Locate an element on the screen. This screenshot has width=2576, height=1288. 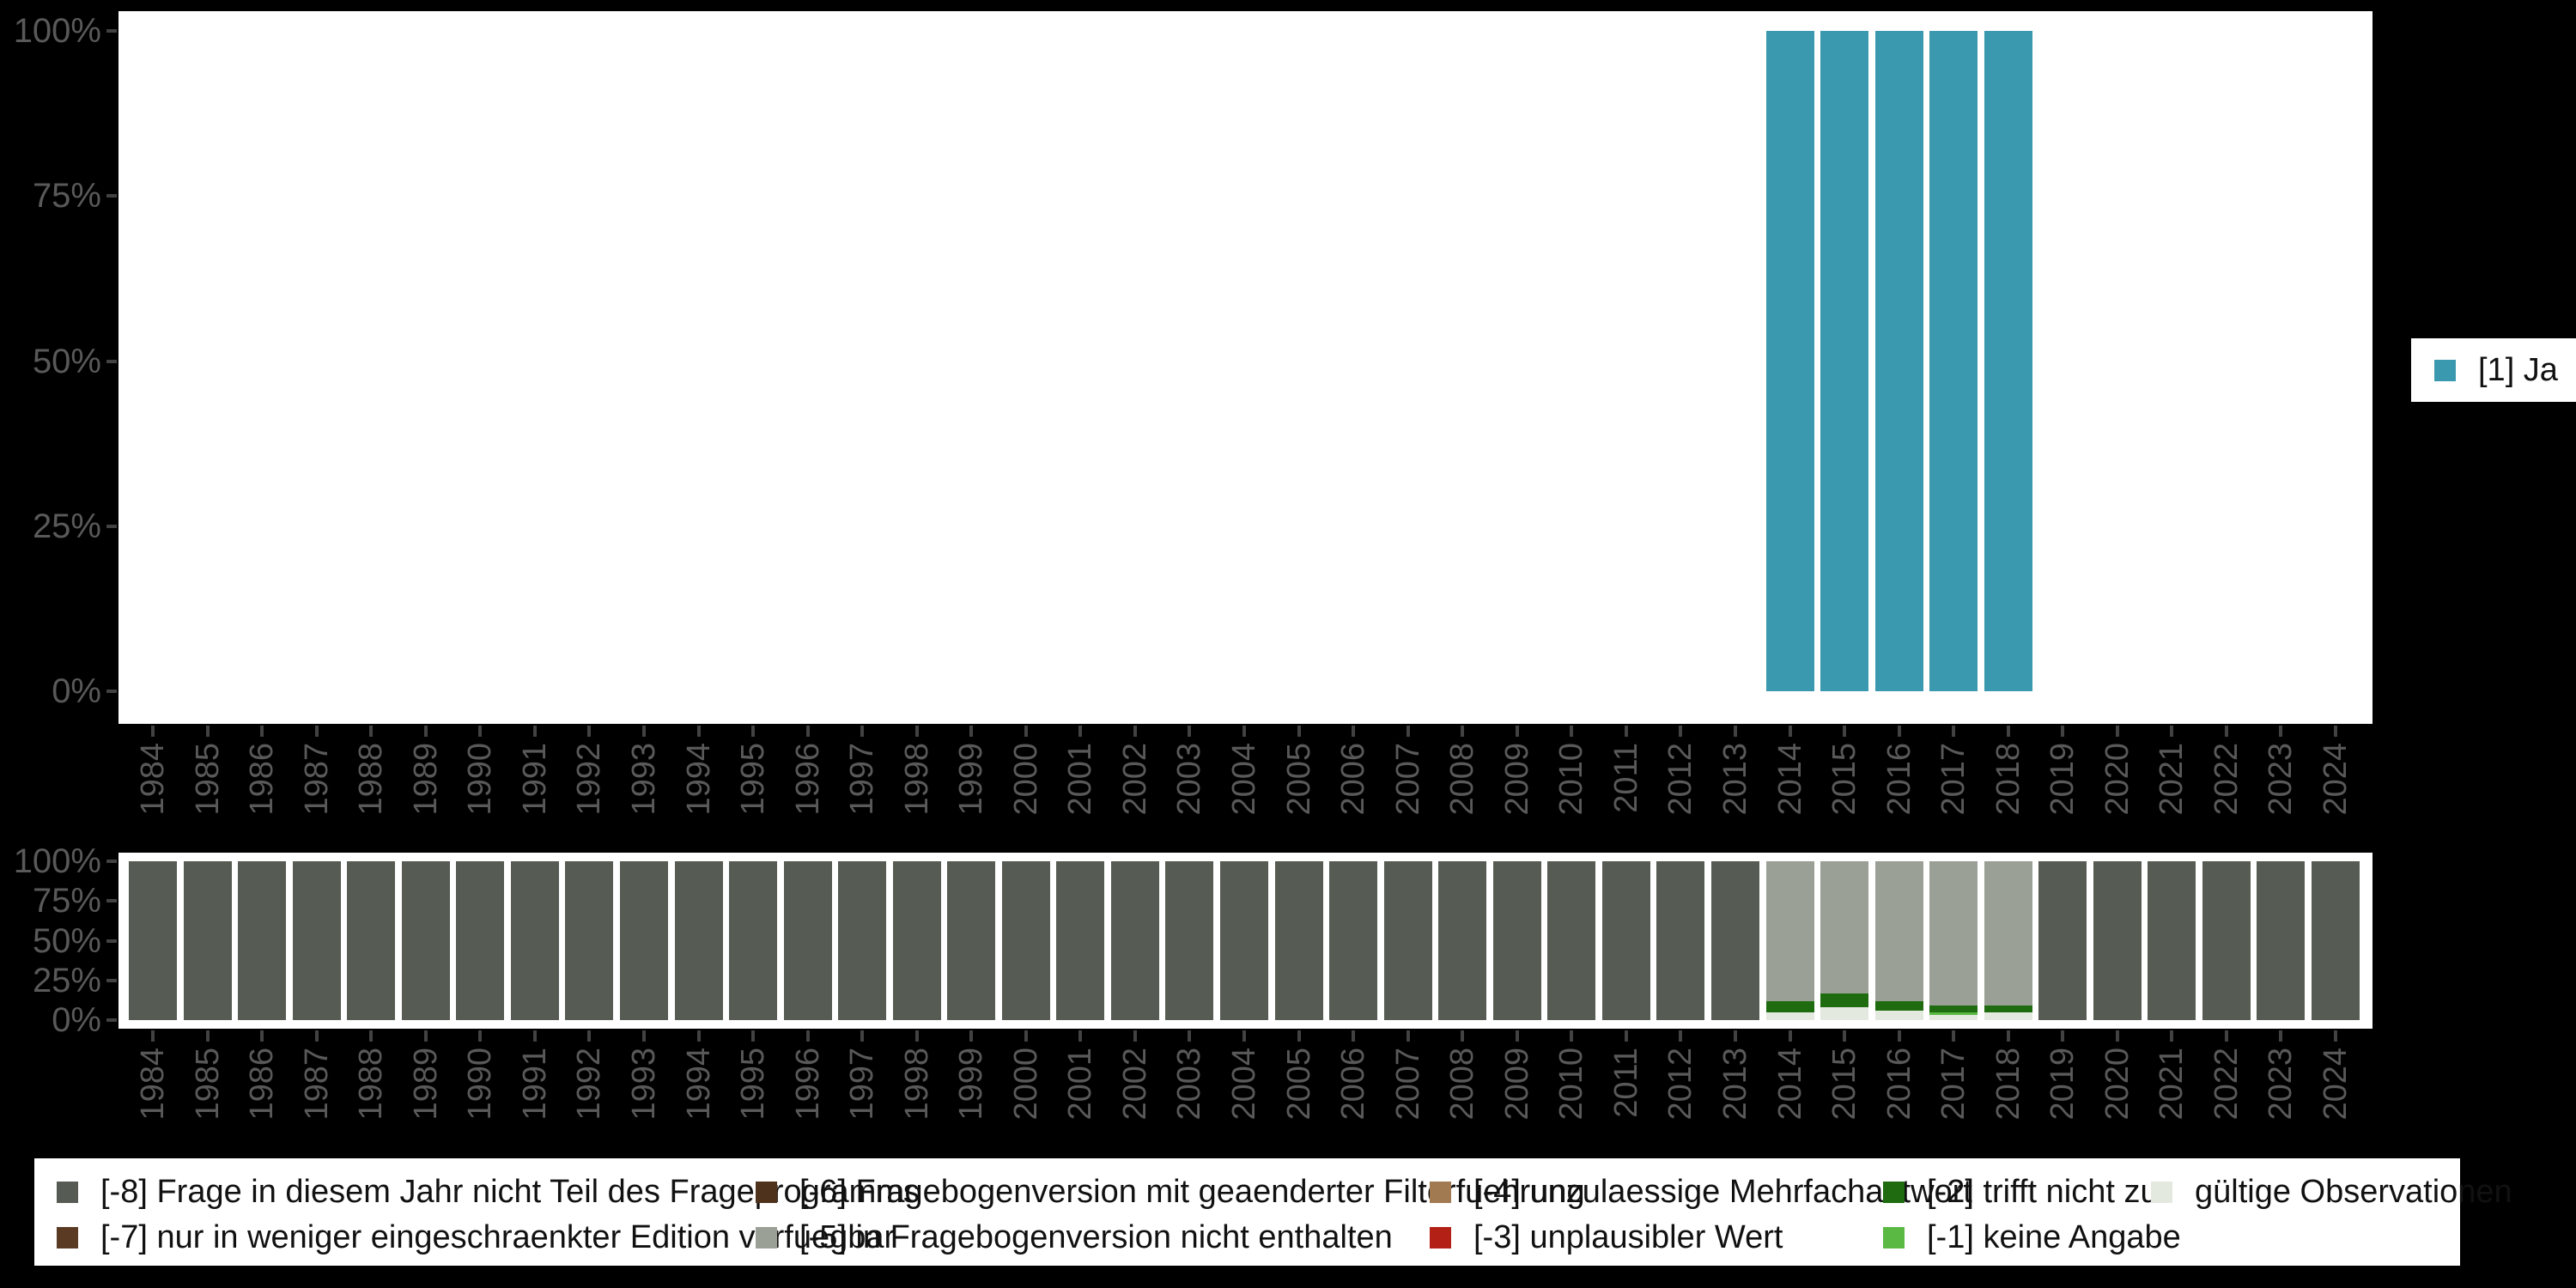
bar-segment-2013 is located at coordinates (1734, 940).